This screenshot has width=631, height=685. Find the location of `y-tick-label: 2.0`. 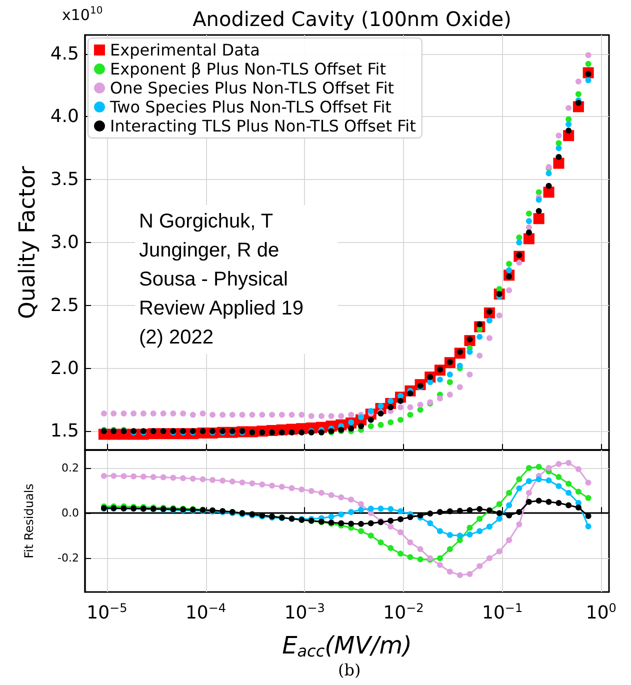

y-tick-label: 2.0 is located at coordinates (64, 368).